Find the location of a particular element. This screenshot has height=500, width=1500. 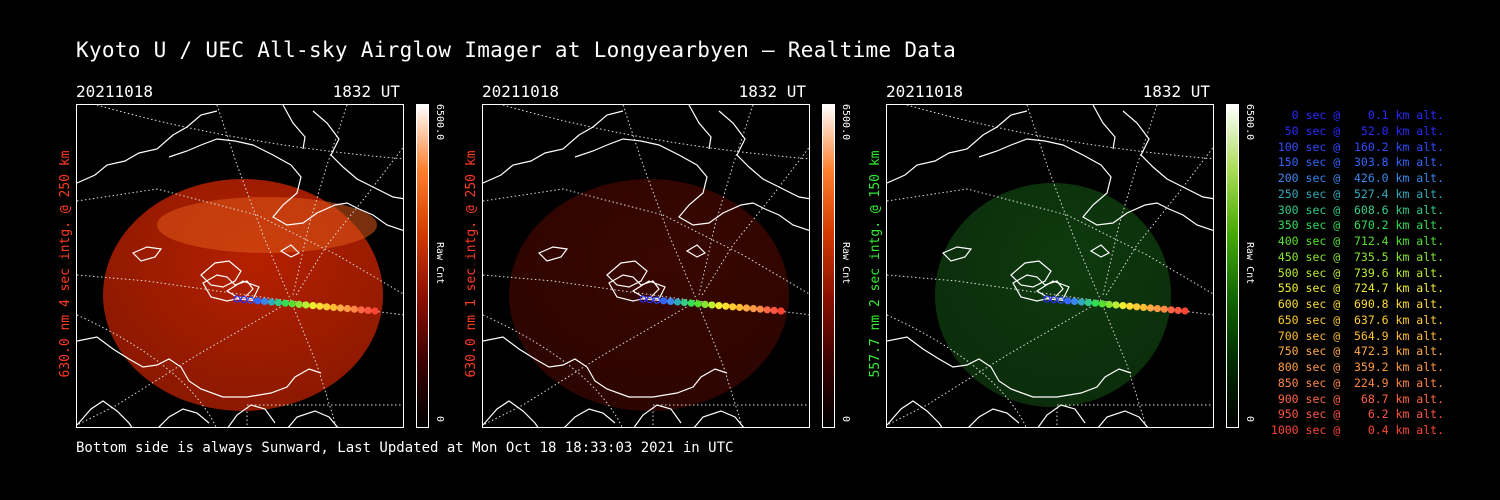

legend-entry: 350 sec @ 670.2 km alt. is located at coordinates (1357, 225).